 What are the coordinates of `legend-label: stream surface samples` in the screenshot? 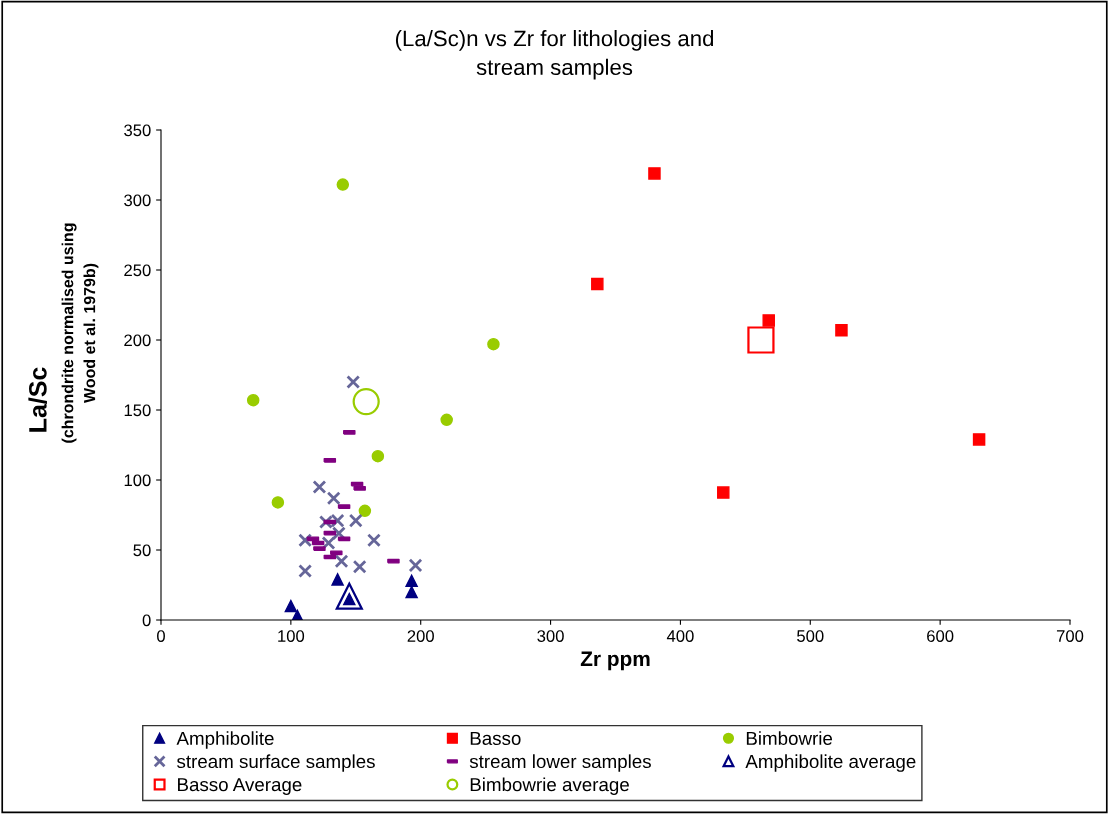 It's located at (276, 763).